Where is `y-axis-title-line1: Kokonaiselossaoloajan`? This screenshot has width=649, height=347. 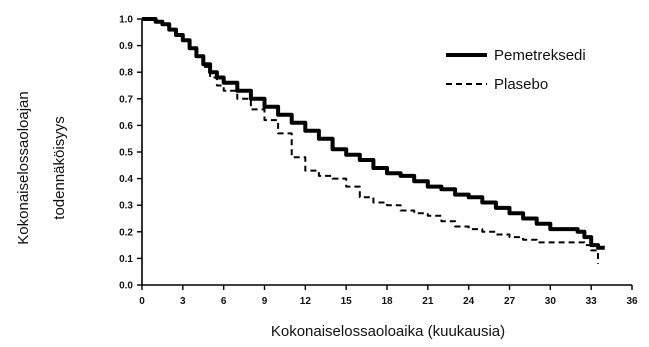 y-axis-title-line1: Kokonaiselossaoloajan is located at coordinates (23, 167).